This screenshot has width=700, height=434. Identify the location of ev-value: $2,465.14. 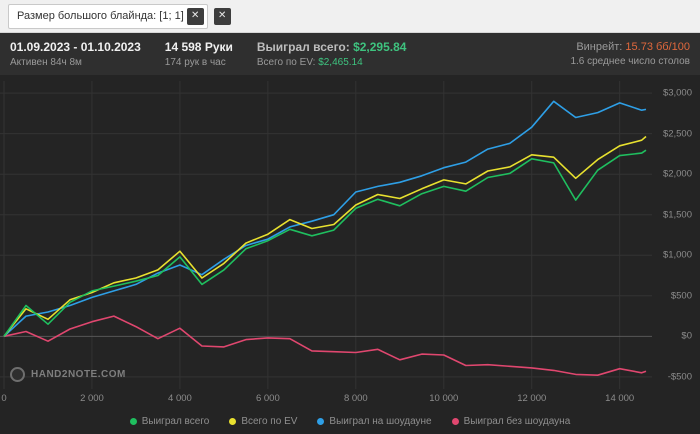
(340, 62).